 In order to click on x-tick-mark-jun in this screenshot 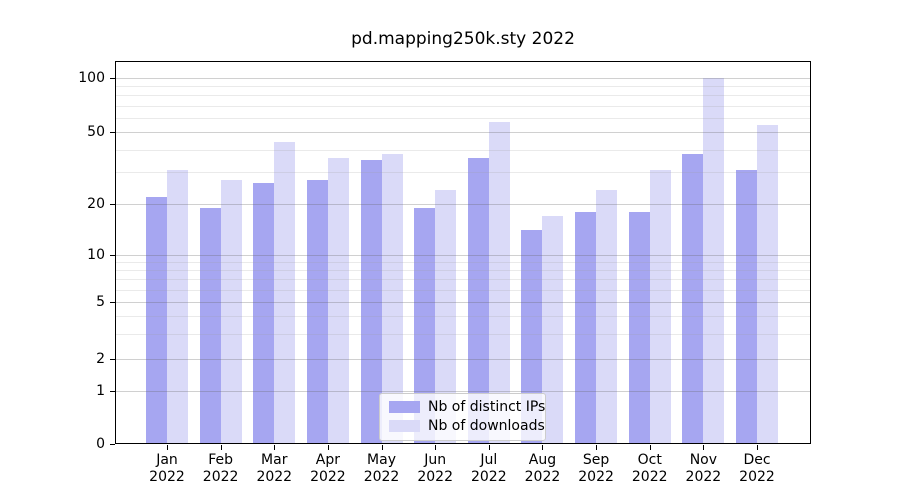, I will do `click(436, 447)`.